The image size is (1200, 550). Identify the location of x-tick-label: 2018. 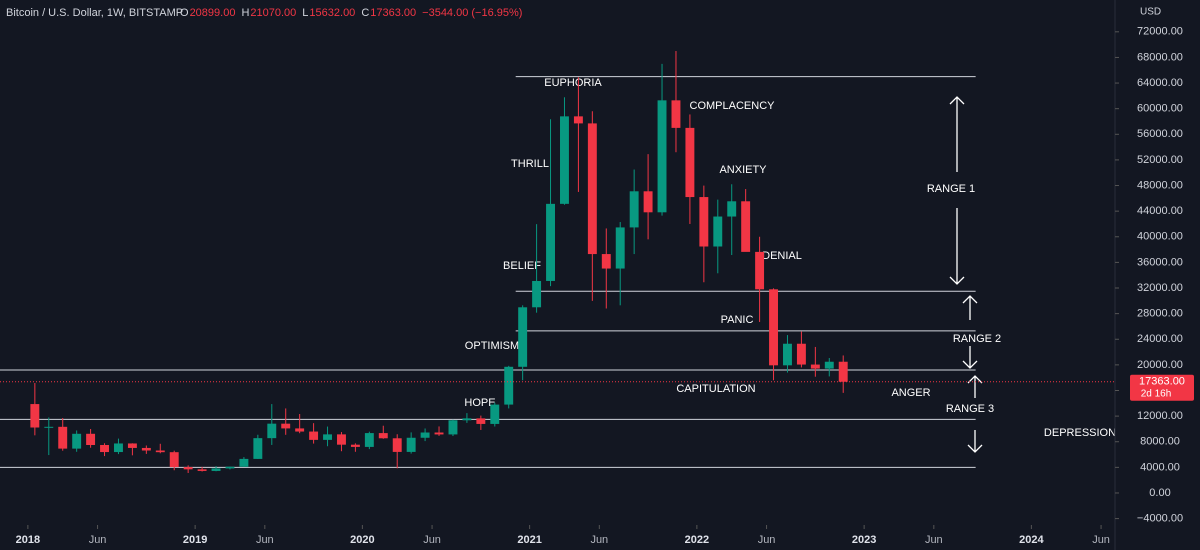
(28, 540).